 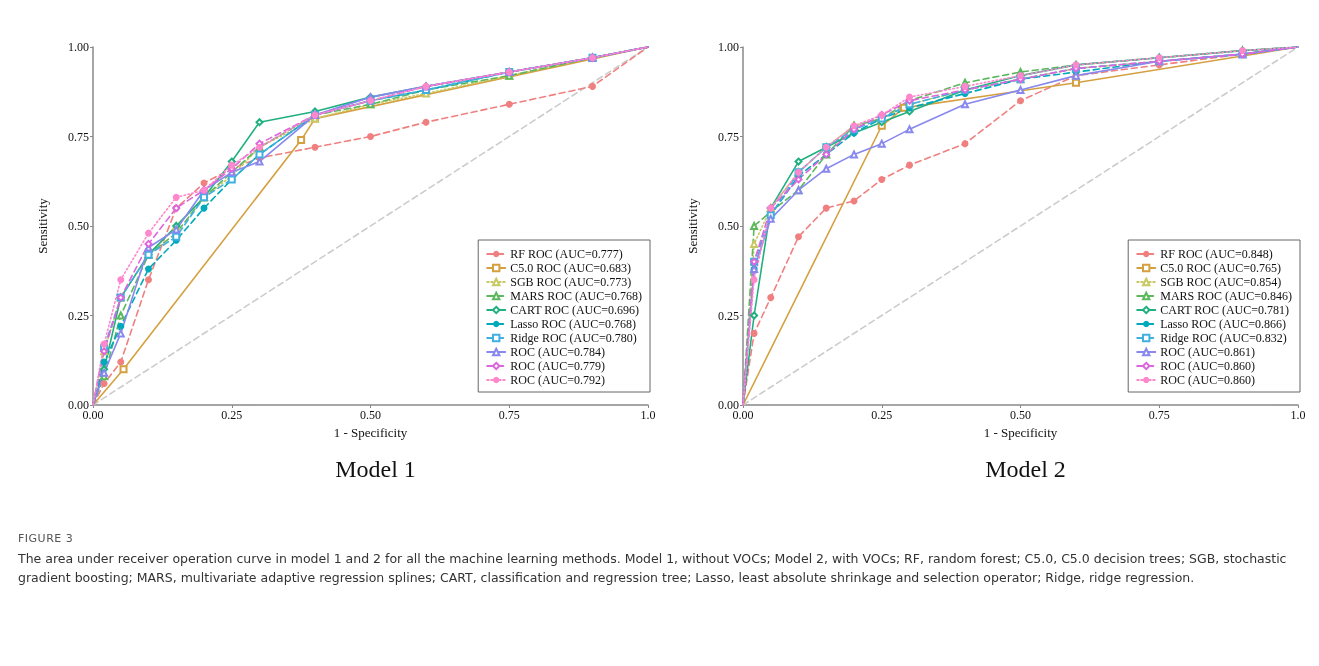 What do you see at coordinates (570, 268) in the screenshot?
I see `legend-label: C5.0 ROC (AUC=0.683)` at bounding box center [570, 268].